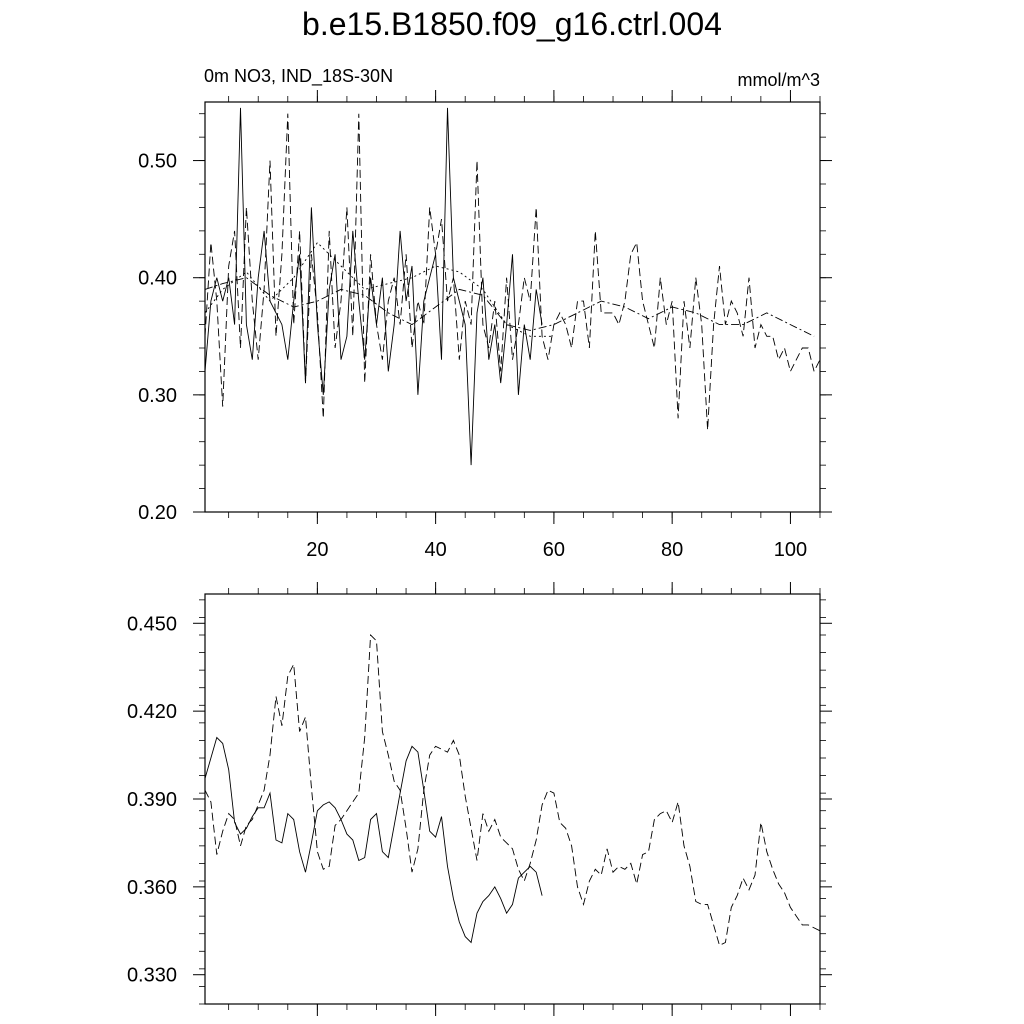 The width and height of the screenshot is (1024, 1024). I want to click on x-tick-label: 60, so click(554, 550).